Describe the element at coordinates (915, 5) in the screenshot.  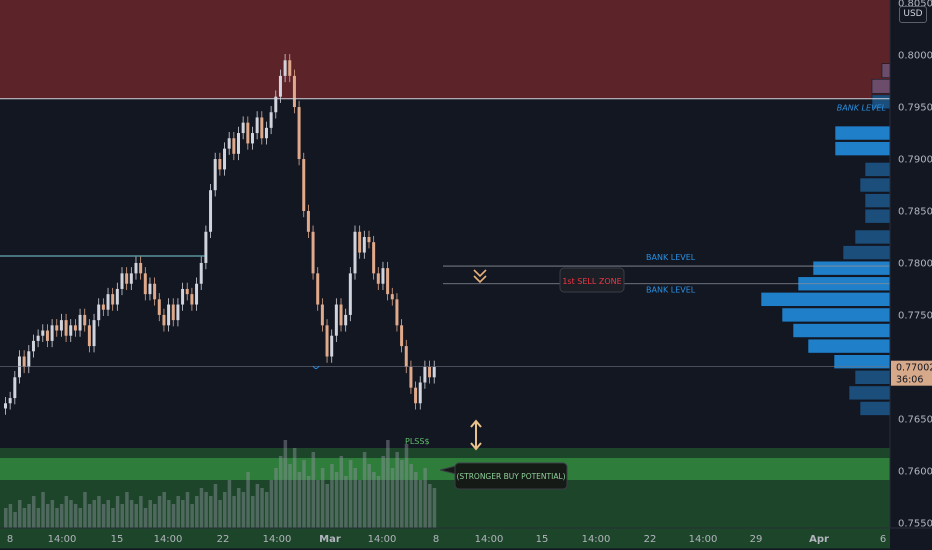
I see `price-tick-label: 0.80500` at that location.